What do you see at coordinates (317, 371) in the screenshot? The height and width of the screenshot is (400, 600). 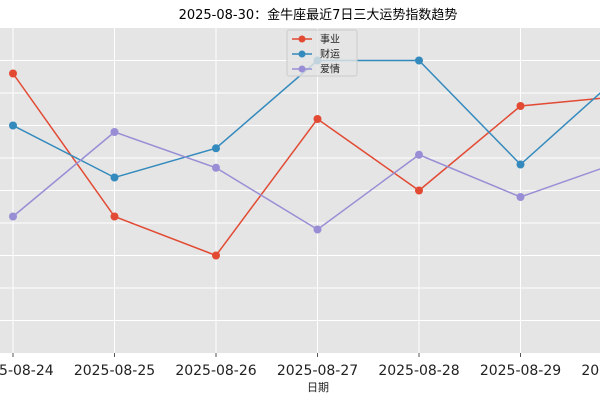 I see `x-tick-label: 2025-08-27` at bounding box center [317, 371].